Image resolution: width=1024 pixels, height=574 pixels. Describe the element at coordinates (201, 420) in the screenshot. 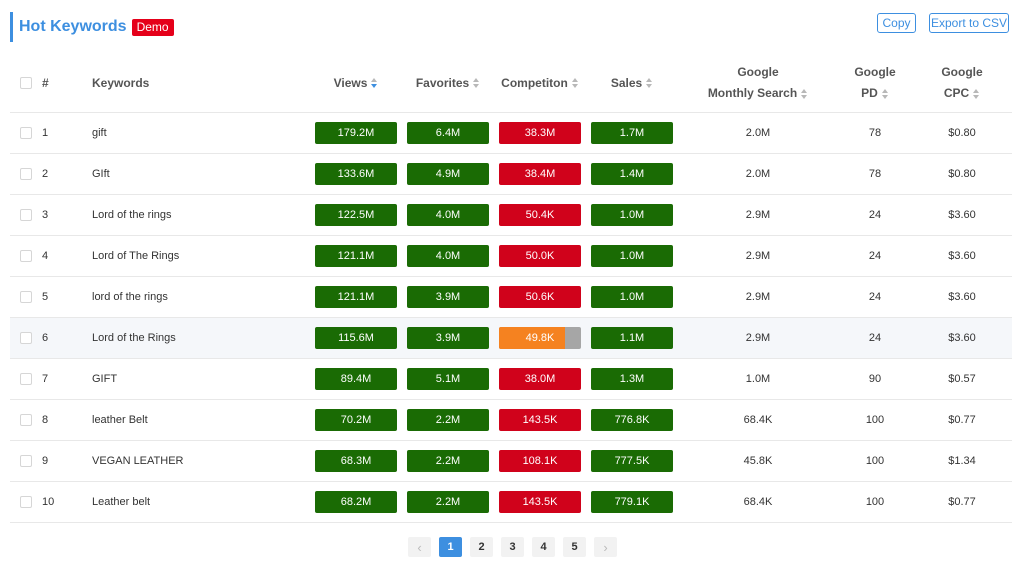

I see `keyword-cell: leather Belt` at that location.